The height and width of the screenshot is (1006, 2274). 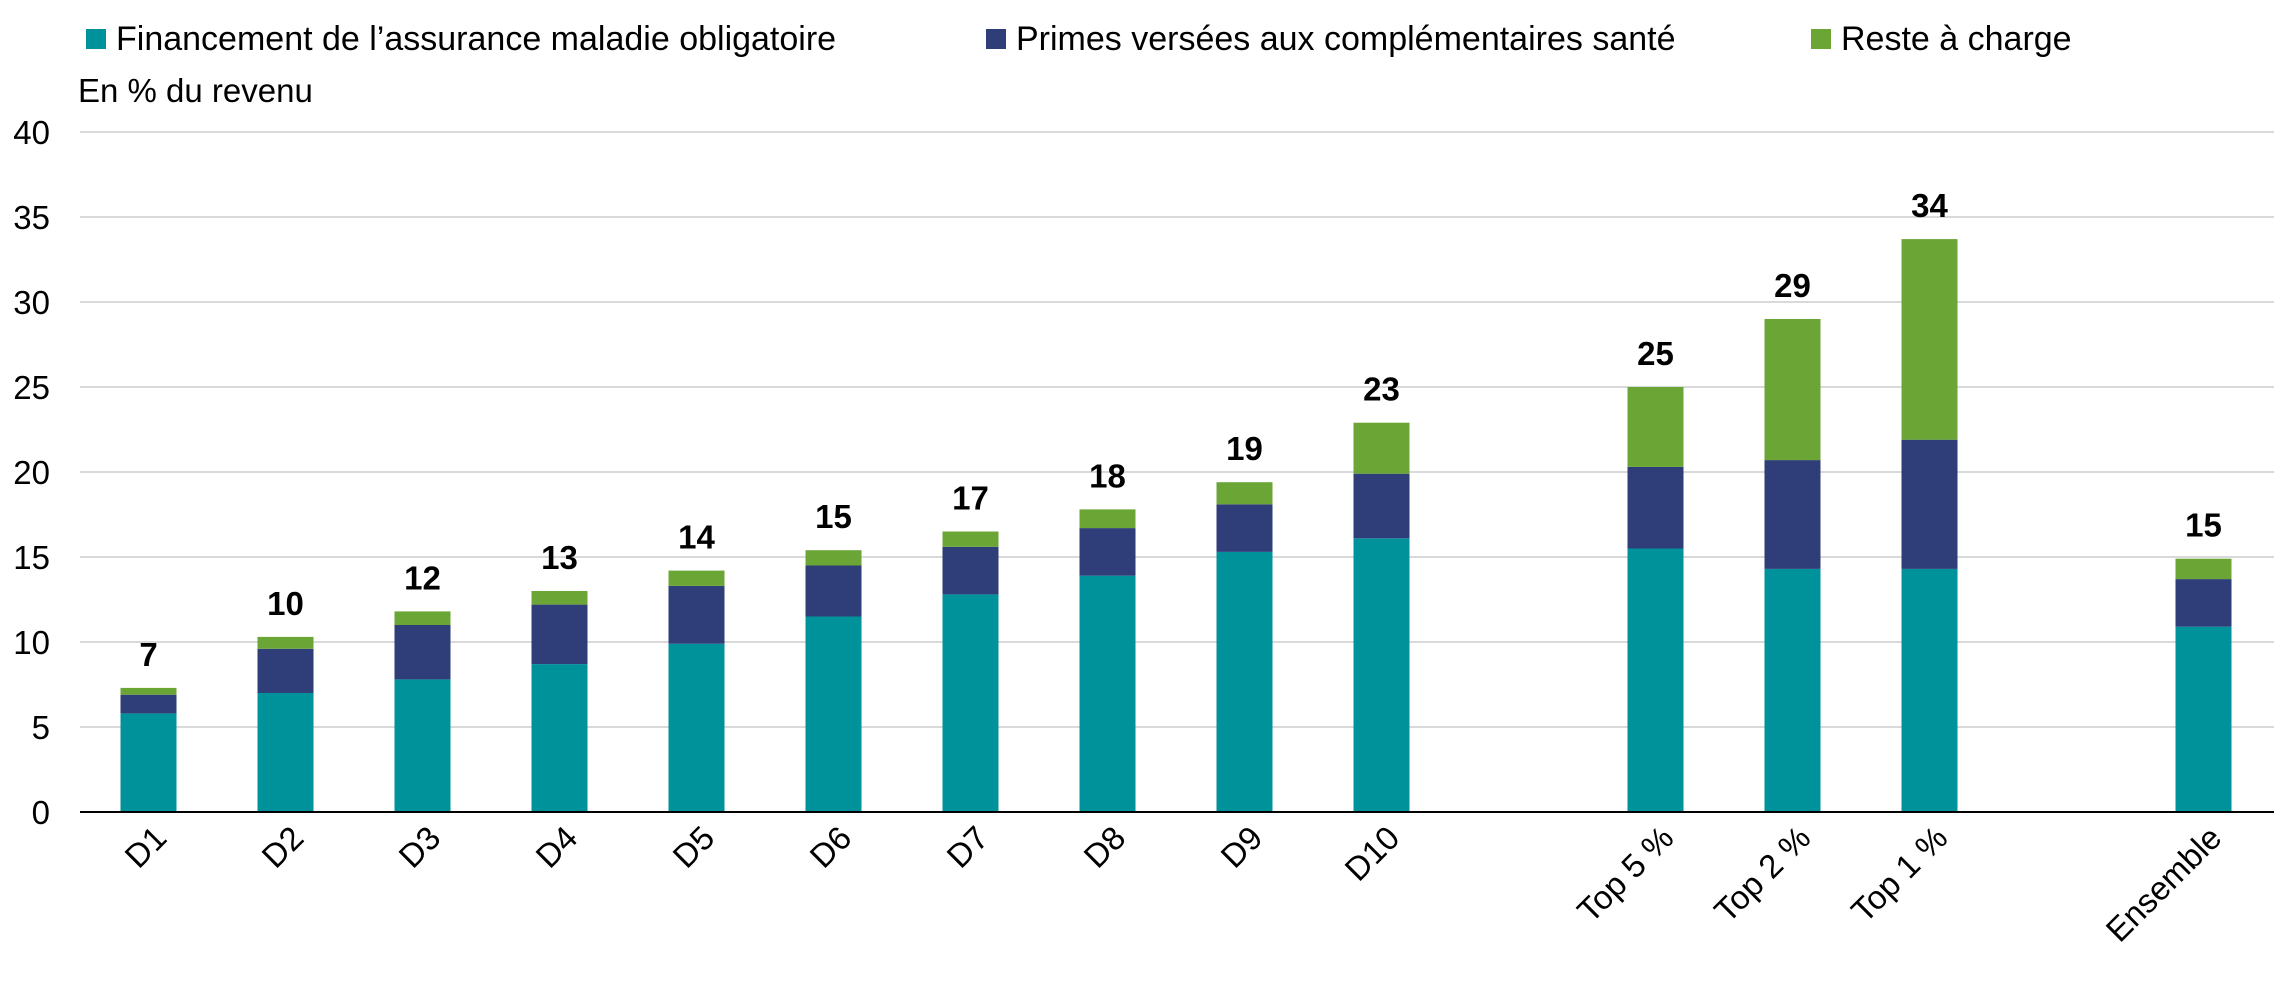 What do you see at coordinates (2164, 884) in the screenshot?
I see `x-tick-label-ensemble: Ensemble` at bounding box center [2164, 884].